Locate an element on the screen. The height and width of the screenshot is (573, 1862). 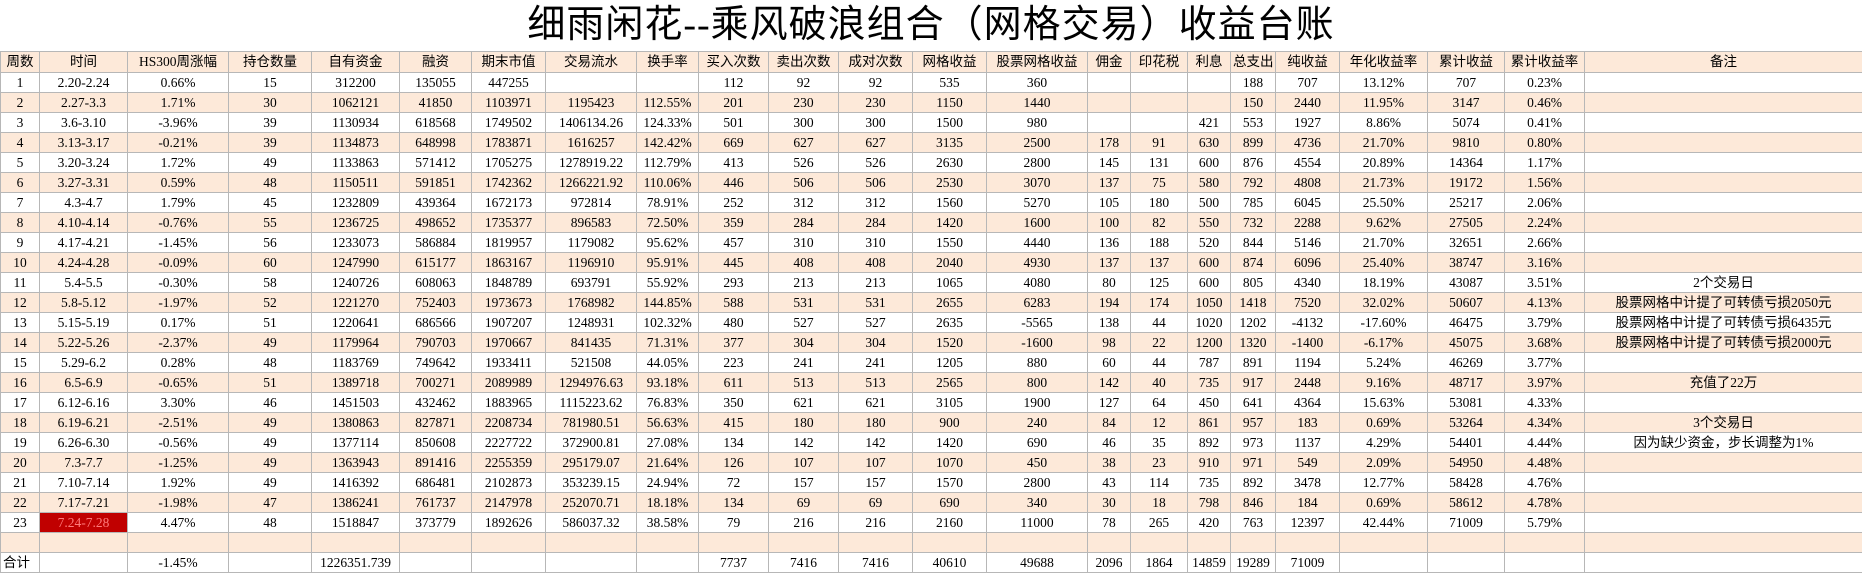
cell: 7.17-7.21 is located at coordinates (84, 503).